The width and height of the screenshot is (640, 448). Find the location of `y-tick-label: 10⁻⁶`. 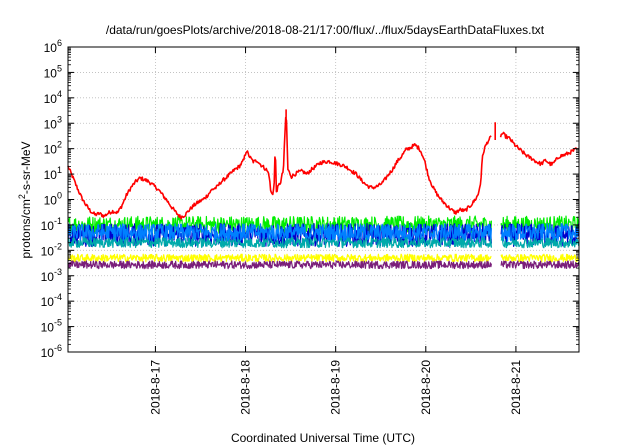

y-tick-label: 10⁻⁶ is located at coordinates (51, 351).